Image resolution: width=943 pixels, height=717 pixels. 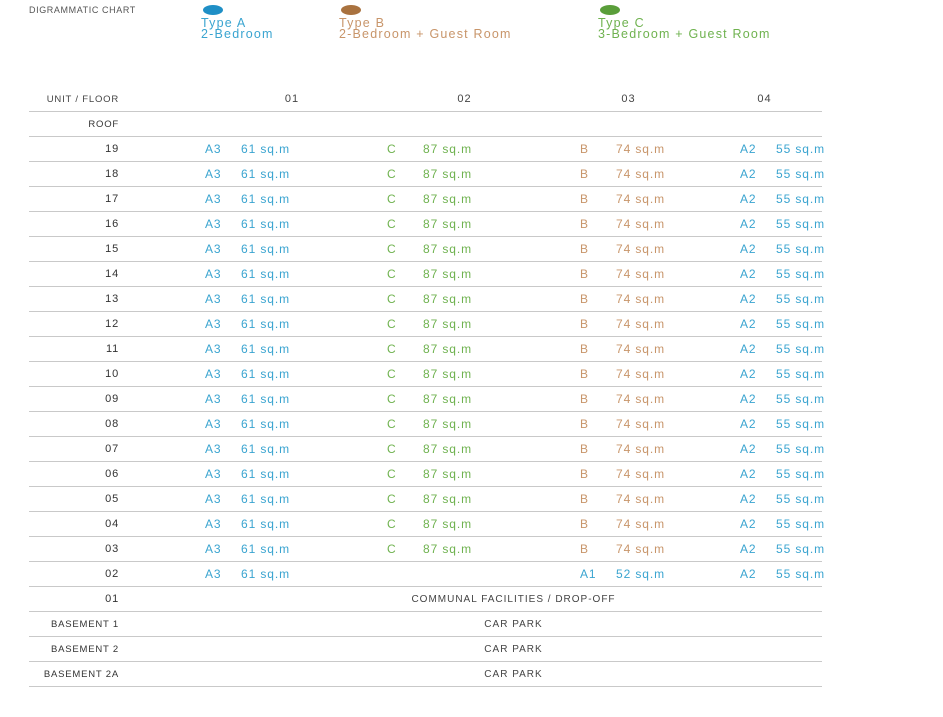 What do you see at coordinates (117, 149) in the screenshot?
I see `floor-label: 19` at bounding box center [117, 149].